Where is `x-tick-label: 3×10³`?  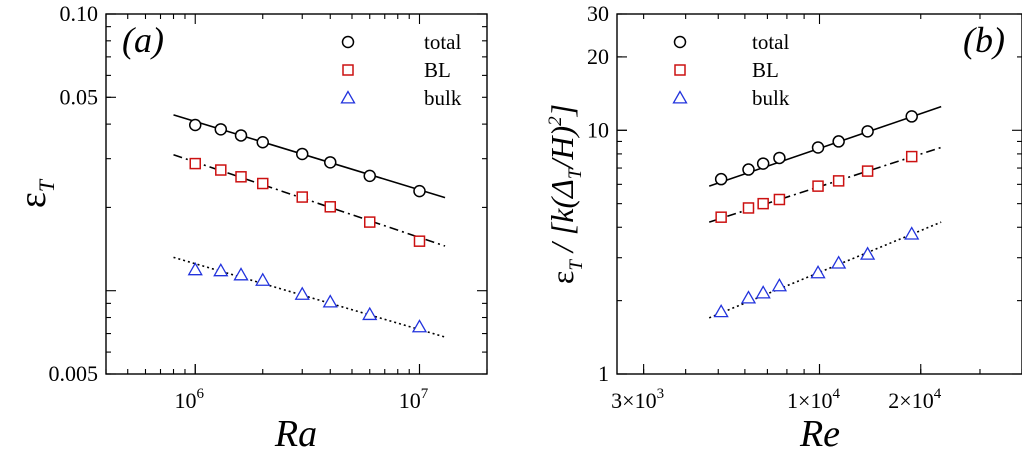
x-tick-label: 3×10³ is located at coordinates (637, 399).